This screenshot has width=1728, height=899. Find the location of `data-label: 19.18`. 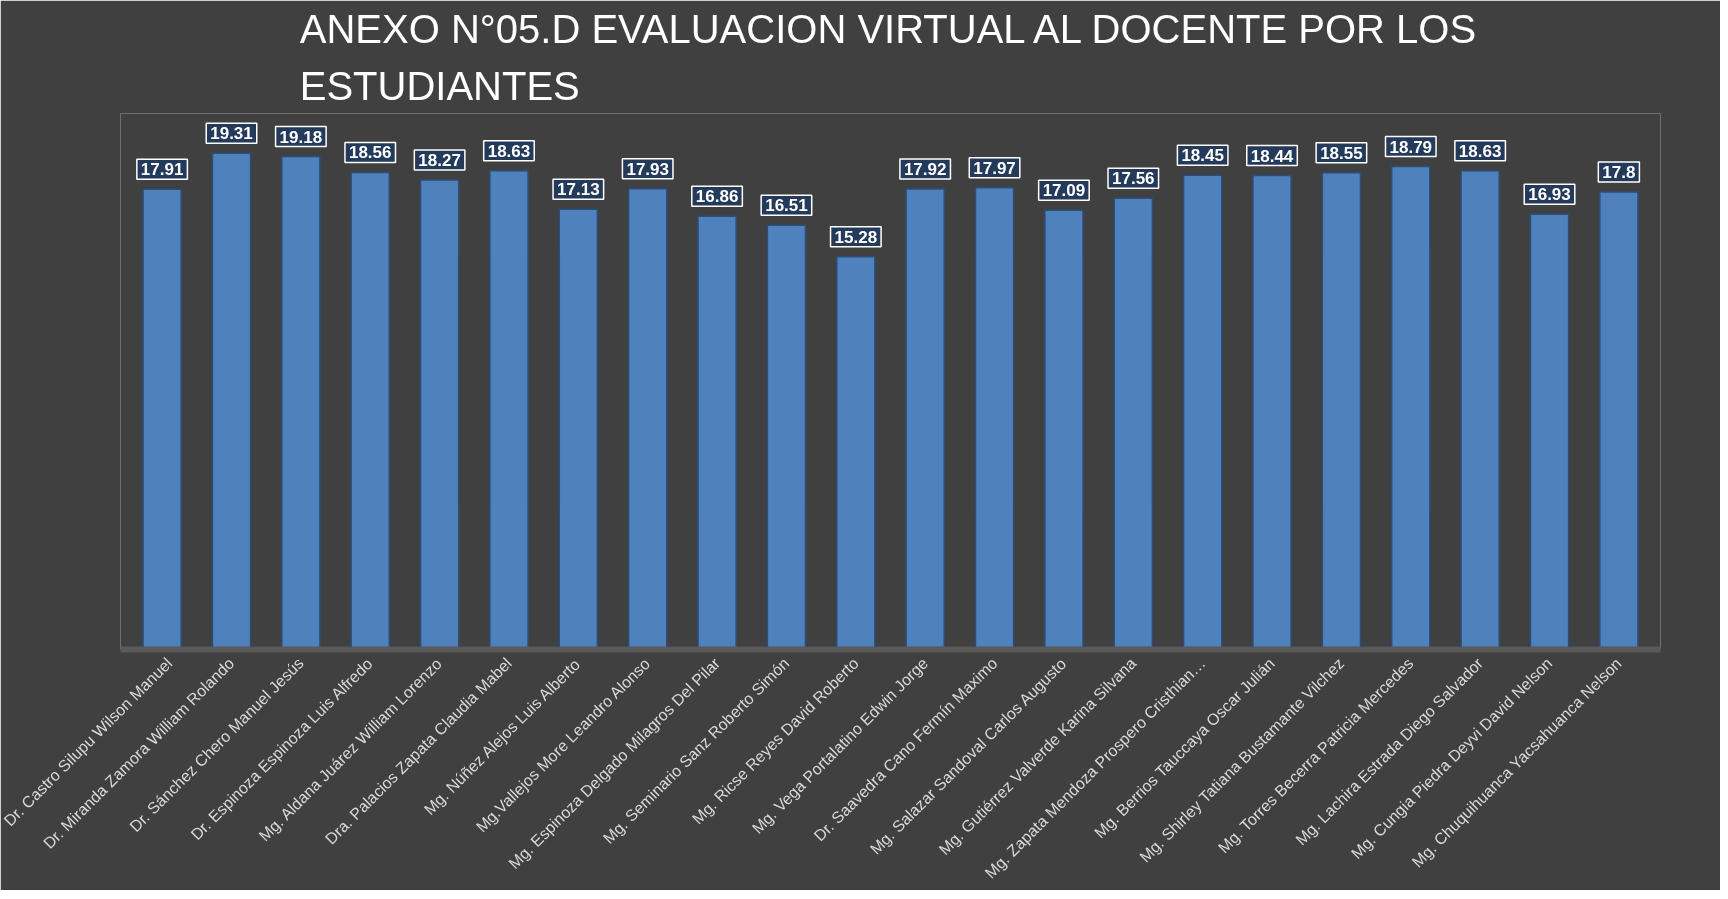

data-label: 19.18 is located at coordinates (301, 137).